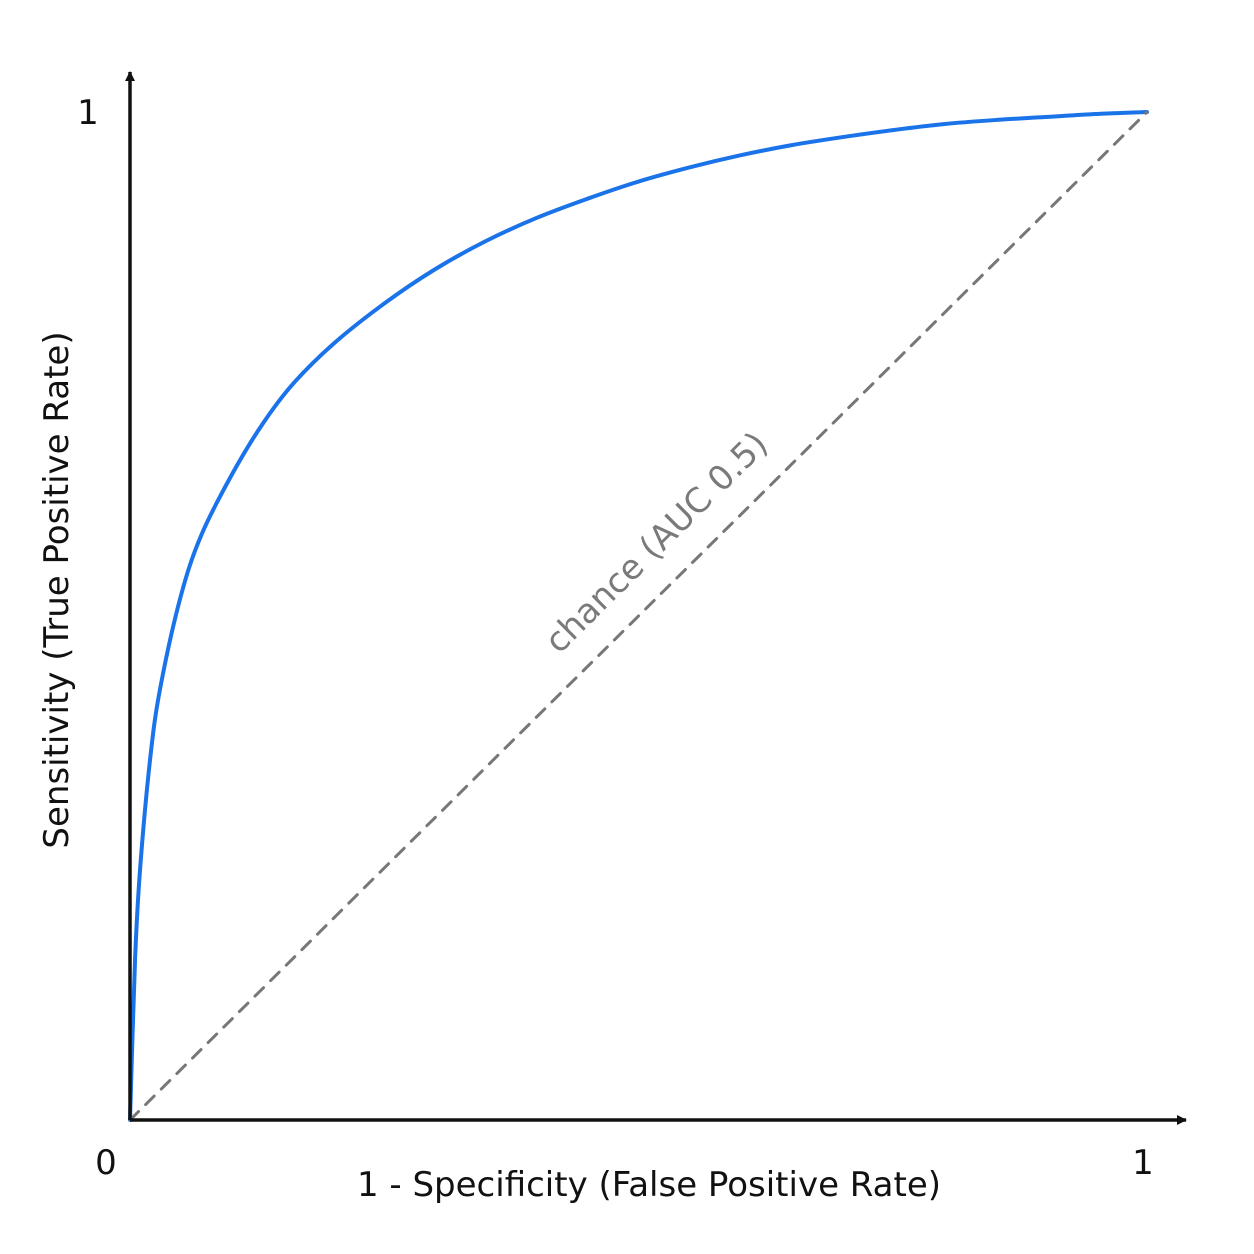  What do you see at coordinates (649, 1185) in the screenshot?
I see `x-axis-title: 1 - Specificity (False Positive Rate)` at bounding box center [649, 1185].